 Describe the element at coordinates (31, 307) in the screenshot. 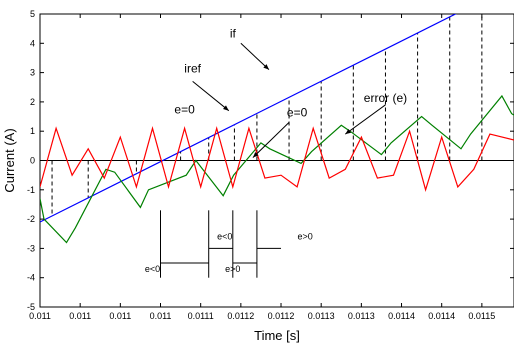

I see `y-tick-label: -5` at that location.